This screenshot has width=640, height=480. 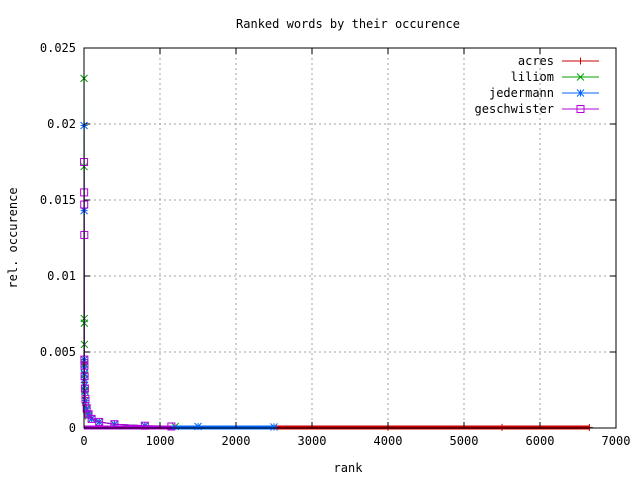 I want to click on x-tick-label: 5000, so click(x=464, y=441).